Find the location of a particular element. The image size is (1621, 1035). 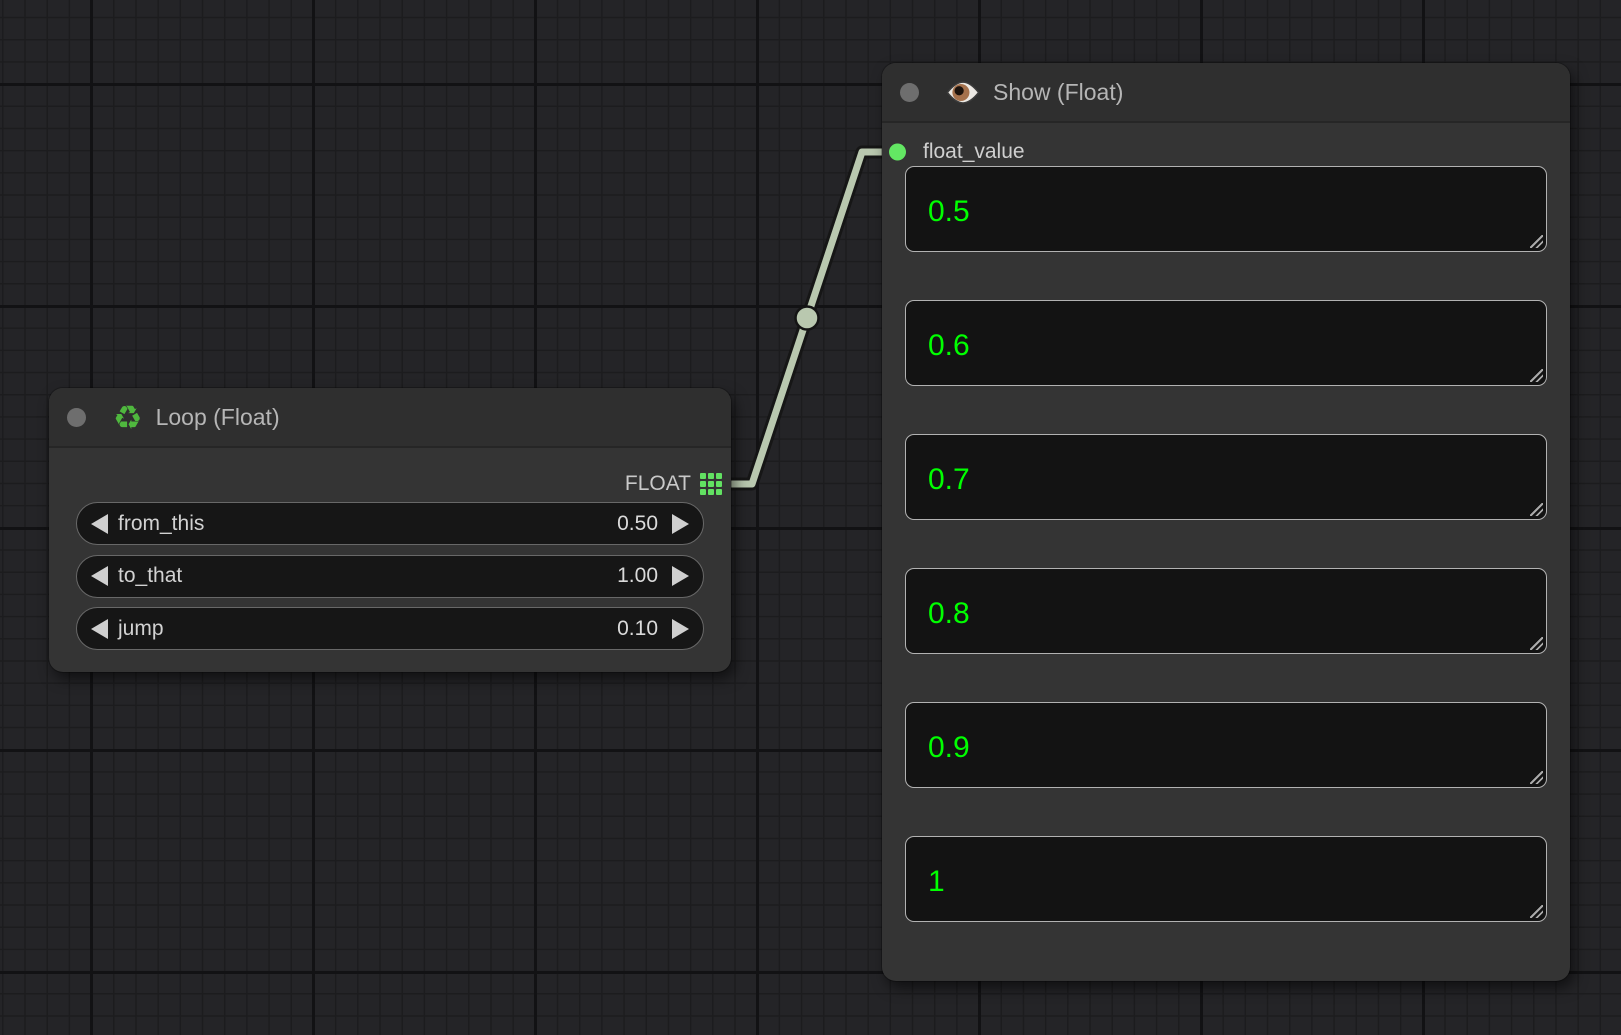

link-wire-shadow is located at coordinates (806, 318).